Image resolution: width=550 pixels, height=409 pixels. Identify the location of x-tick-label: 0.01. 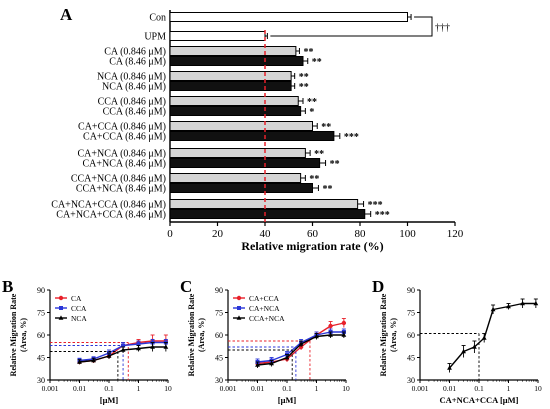
(79, 388).